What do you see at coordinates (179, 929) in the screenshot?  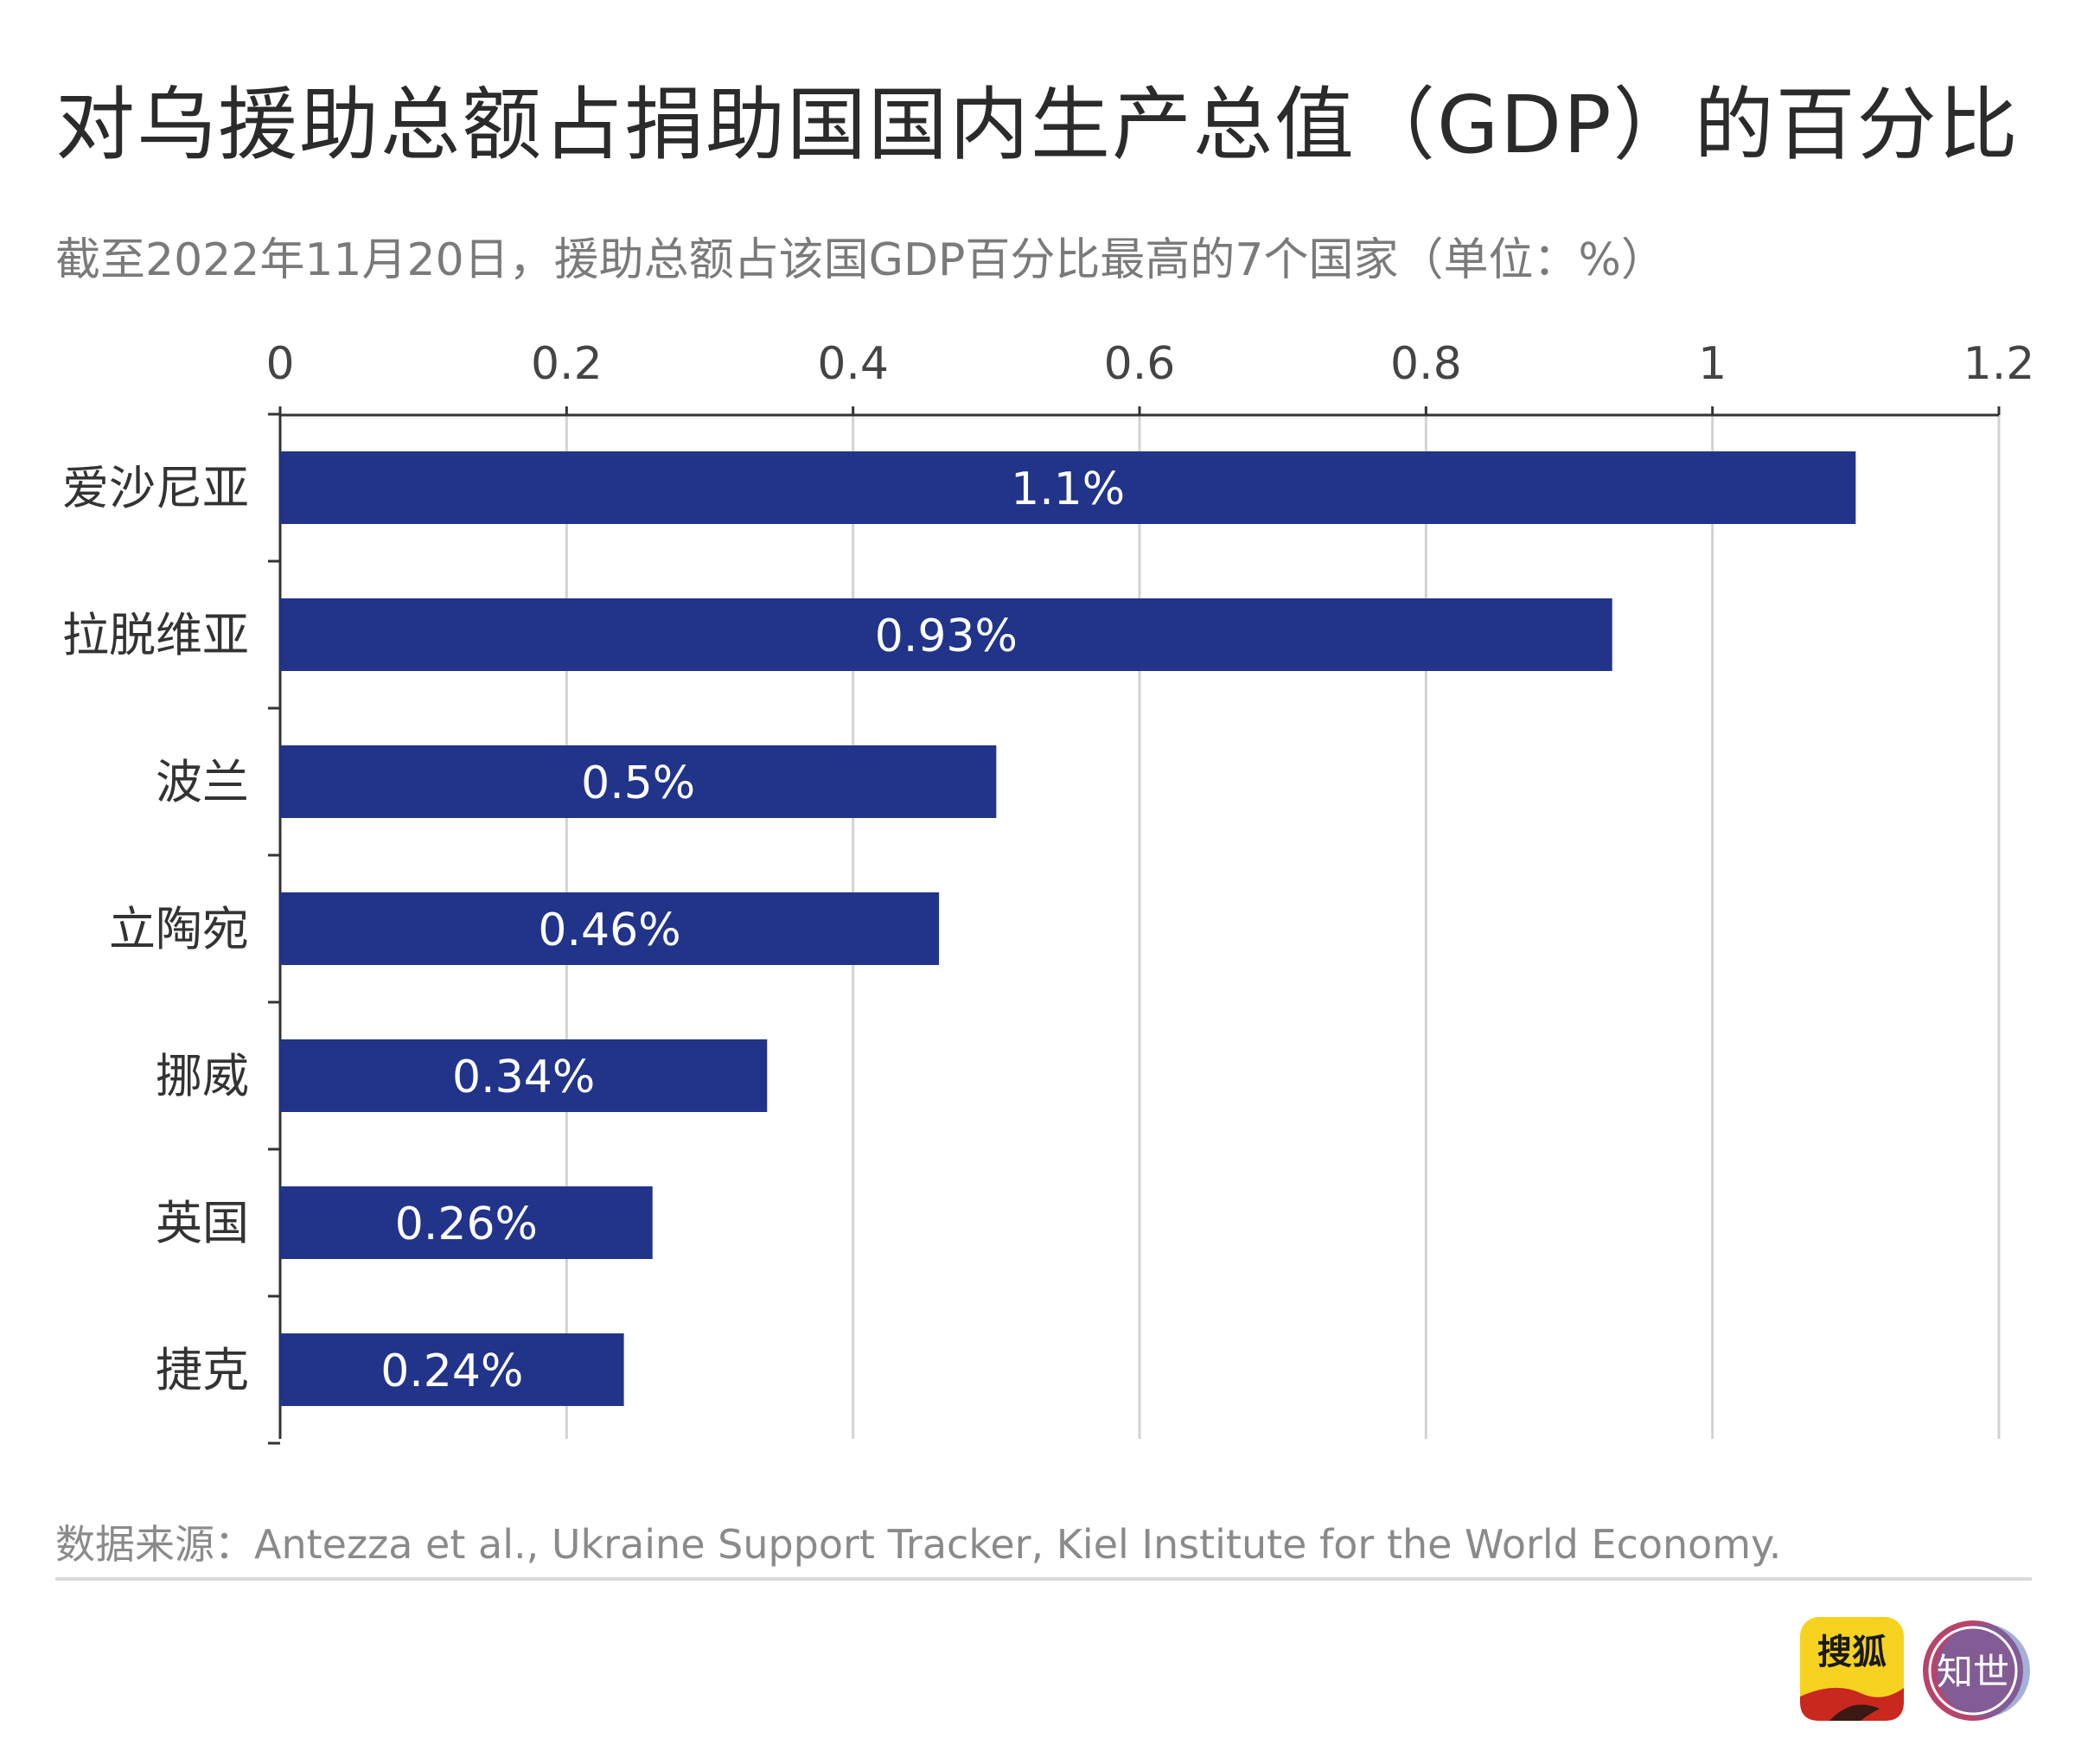 I see `category-label: 立陶宛` at bounding box center [179, 929].